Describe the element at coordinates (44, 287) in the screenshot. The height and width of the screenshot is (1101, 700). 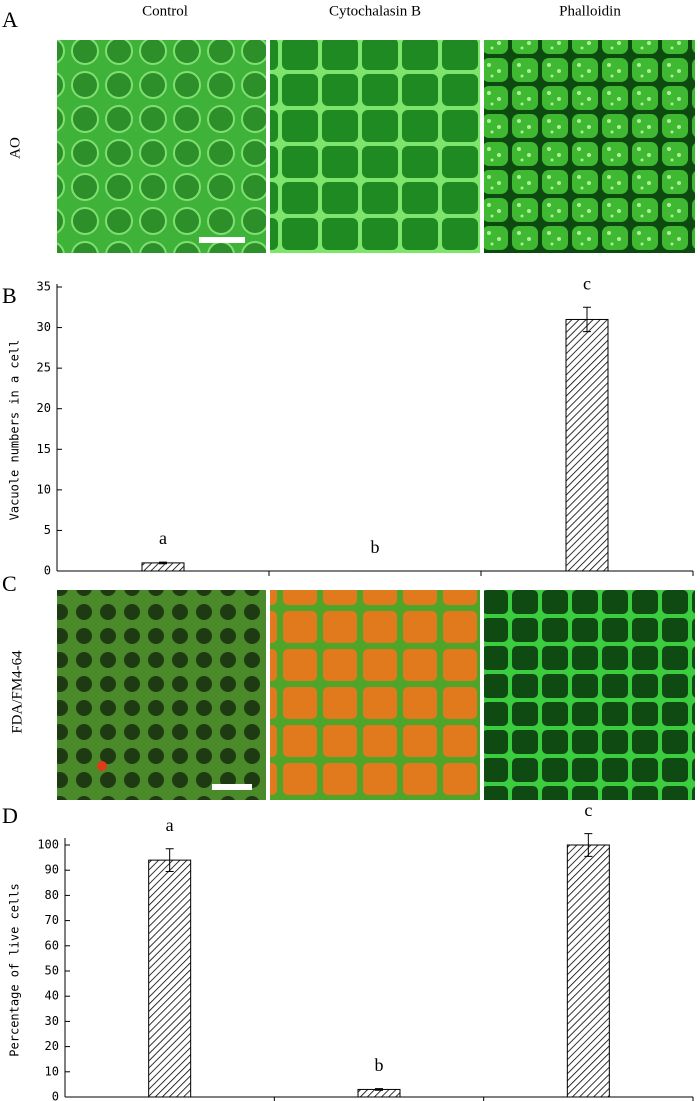
I see `y-tick-label: 35` at that location.